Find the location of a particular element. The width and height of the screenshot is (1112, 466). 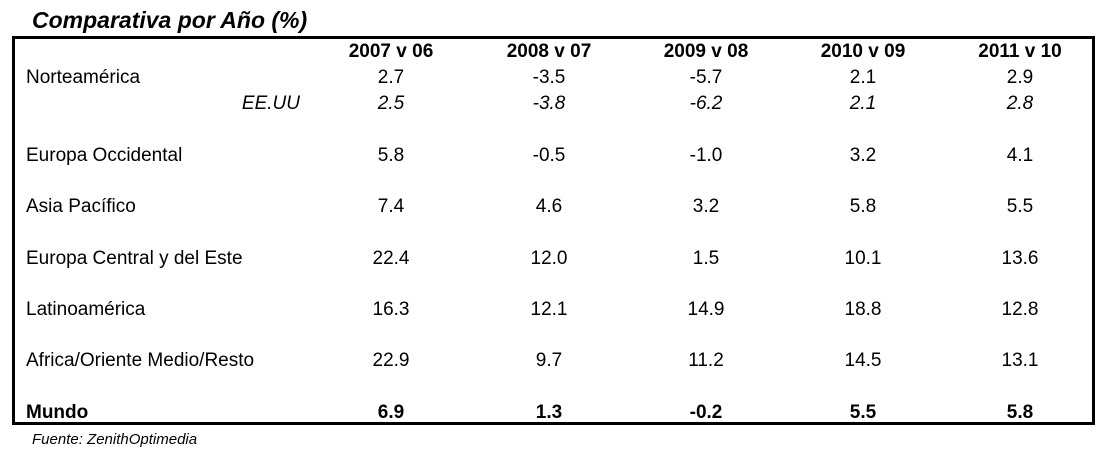

row-label: Mundo is located at coordinates (57, 412).